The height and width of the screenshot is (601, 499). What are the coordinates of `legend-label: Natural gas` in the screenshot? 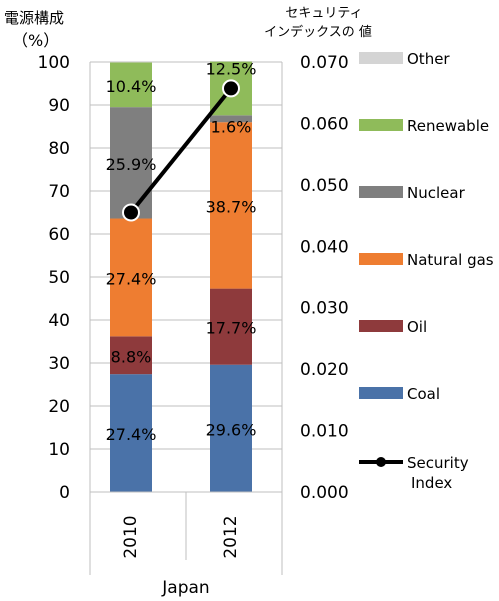 It's located at (450, 260).